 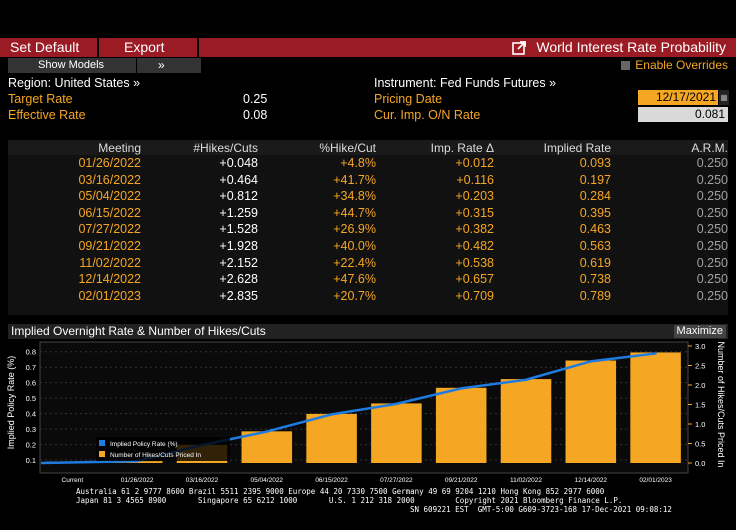 I want to click on pricing-date-value: 12/17/2021, so click(x=685, y=97).